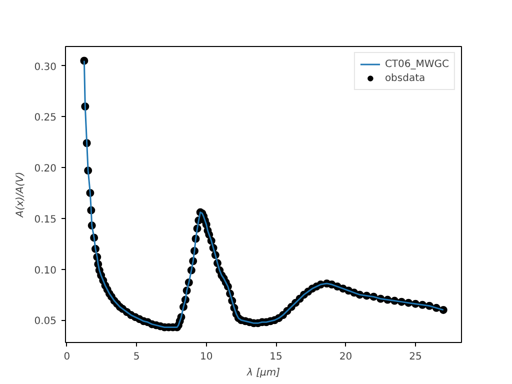  I want to click on x-axis-title: λ [μm], so click(263, 373).